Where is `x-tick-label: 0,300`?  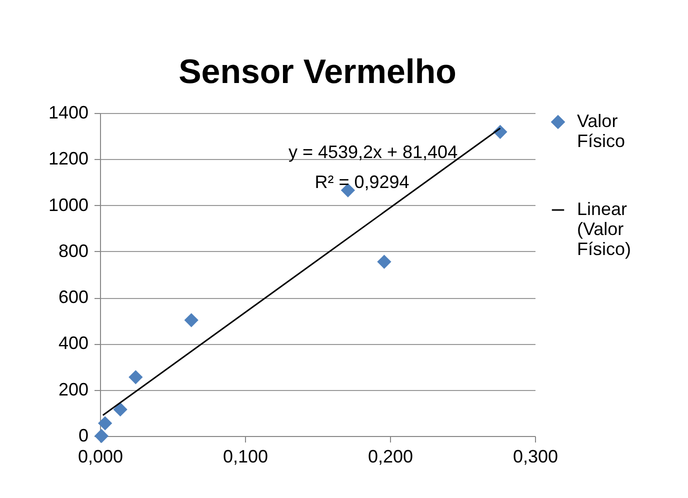
x-tick-label: 0,300 is located at coordinates (535, 456).